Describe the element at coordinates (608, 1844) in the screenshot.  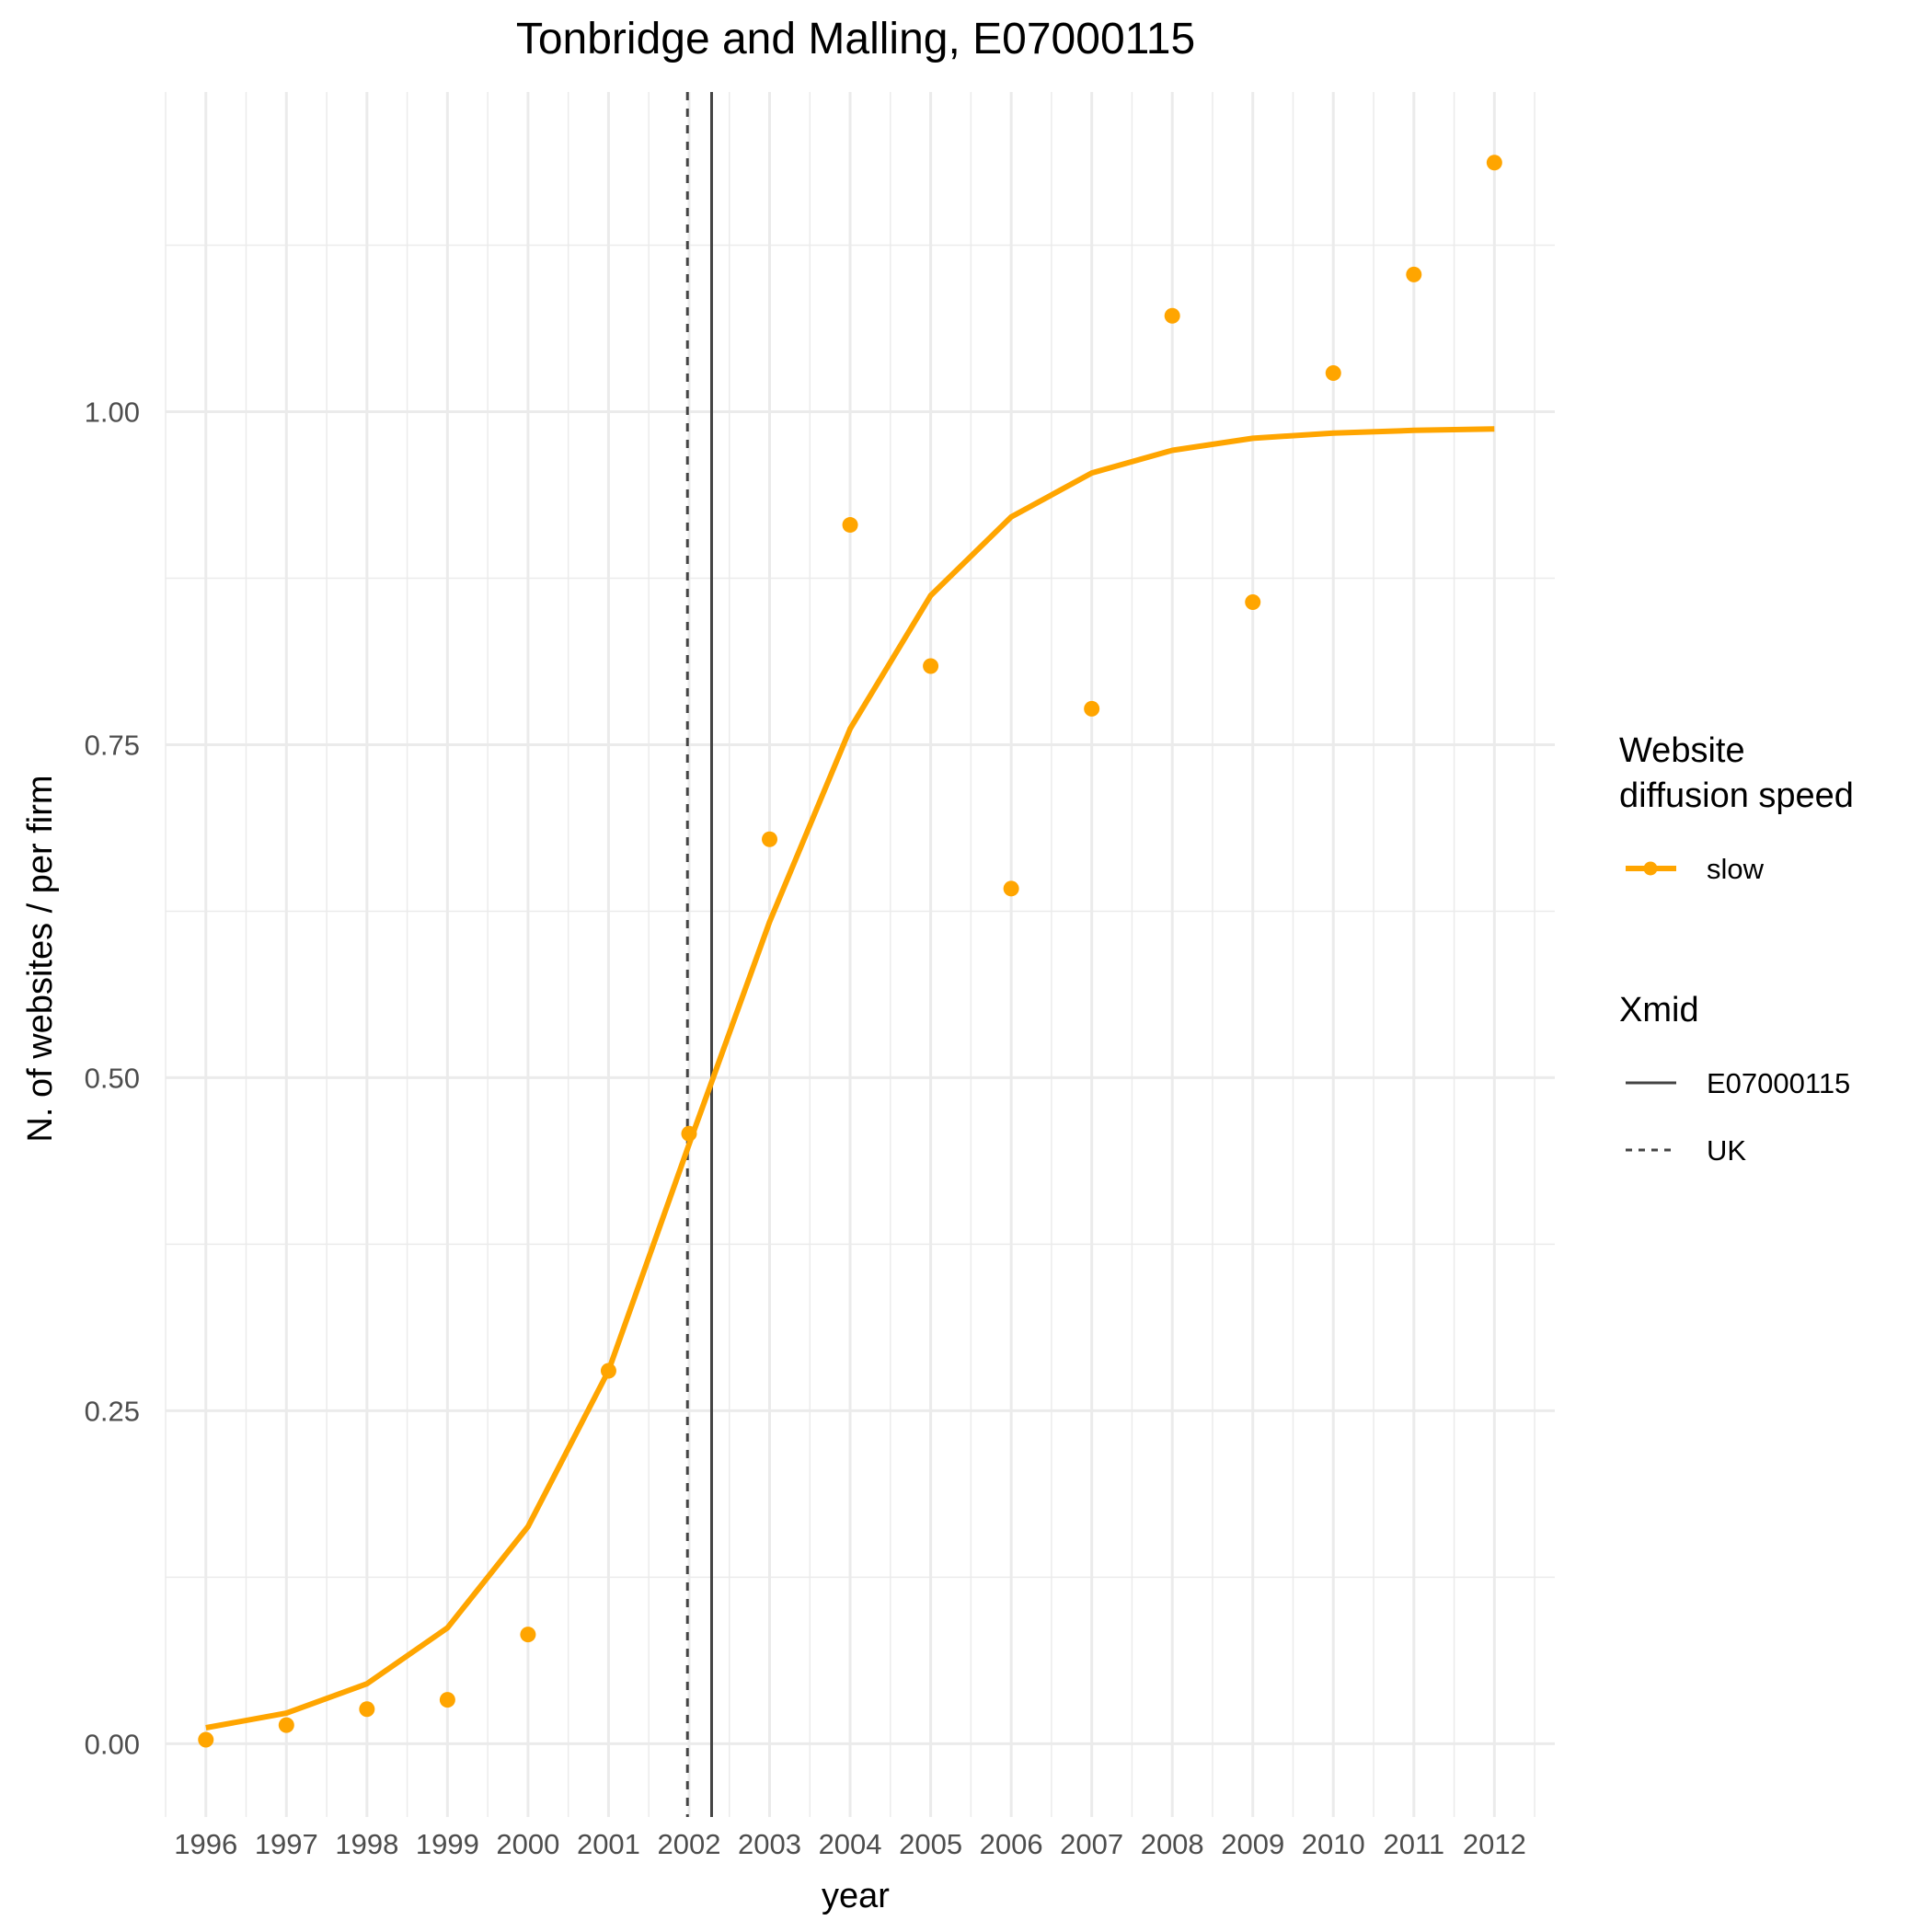
I see `x-tick-label: 2001` at that location.